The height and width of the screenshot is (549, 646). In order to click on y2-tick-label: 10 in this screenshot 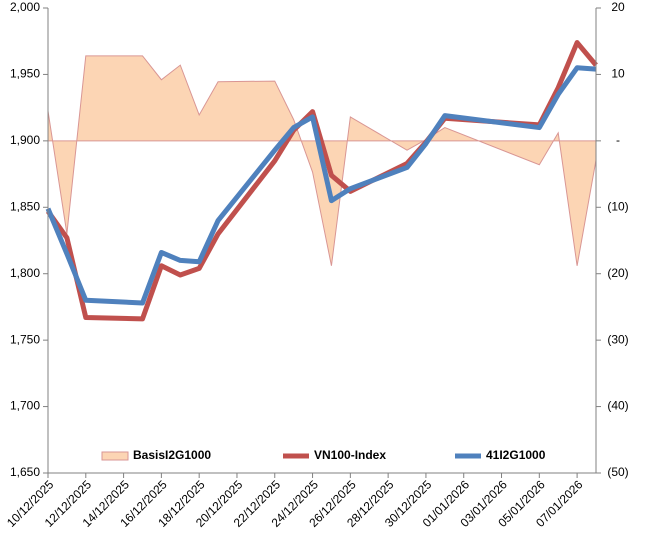, I will do `click(618, 74)`.